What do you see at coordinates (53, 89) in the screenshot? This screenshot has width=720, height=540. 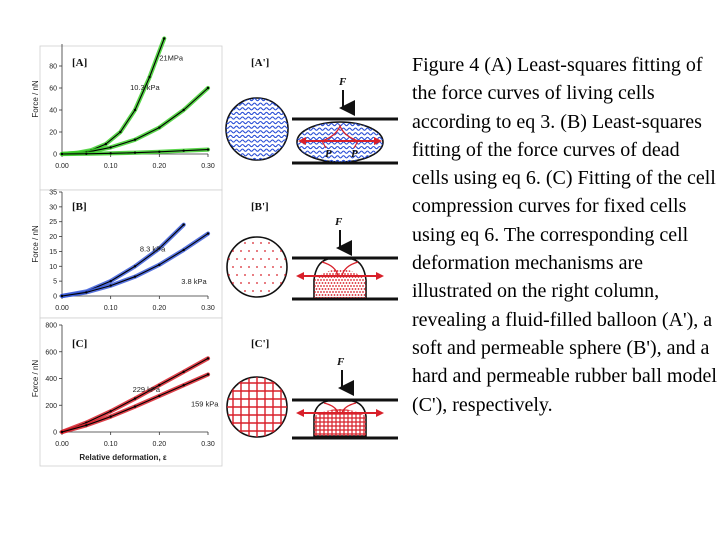 I see `y-tick-label-a: 60` at bounding box center [53, 89].